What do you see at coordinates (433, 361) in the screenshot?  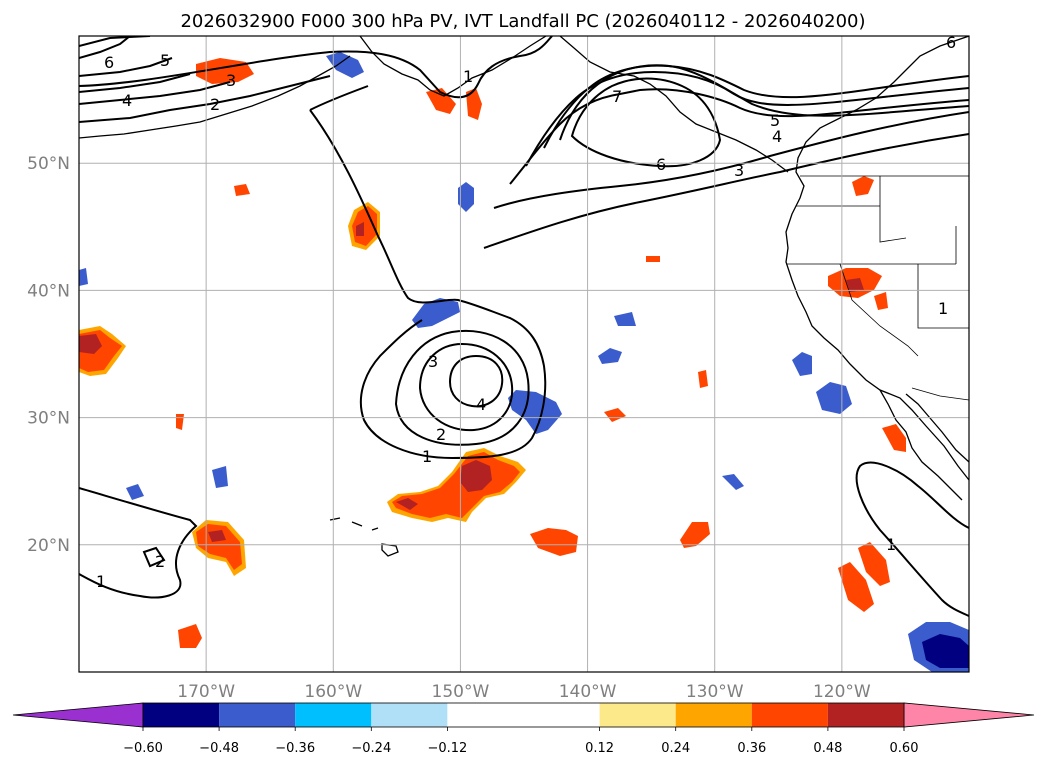 I see `contour-label-3-cutoff: 3` at bounding box center [433, 361].